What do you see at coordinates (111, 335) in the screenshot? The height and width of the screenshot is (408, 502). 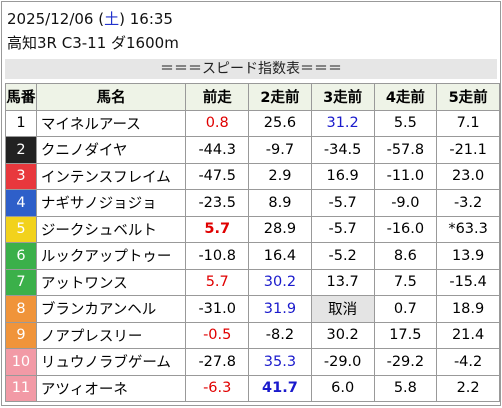 I see `horse-name: ノアプレスリー` at bounding box center [111, 335].